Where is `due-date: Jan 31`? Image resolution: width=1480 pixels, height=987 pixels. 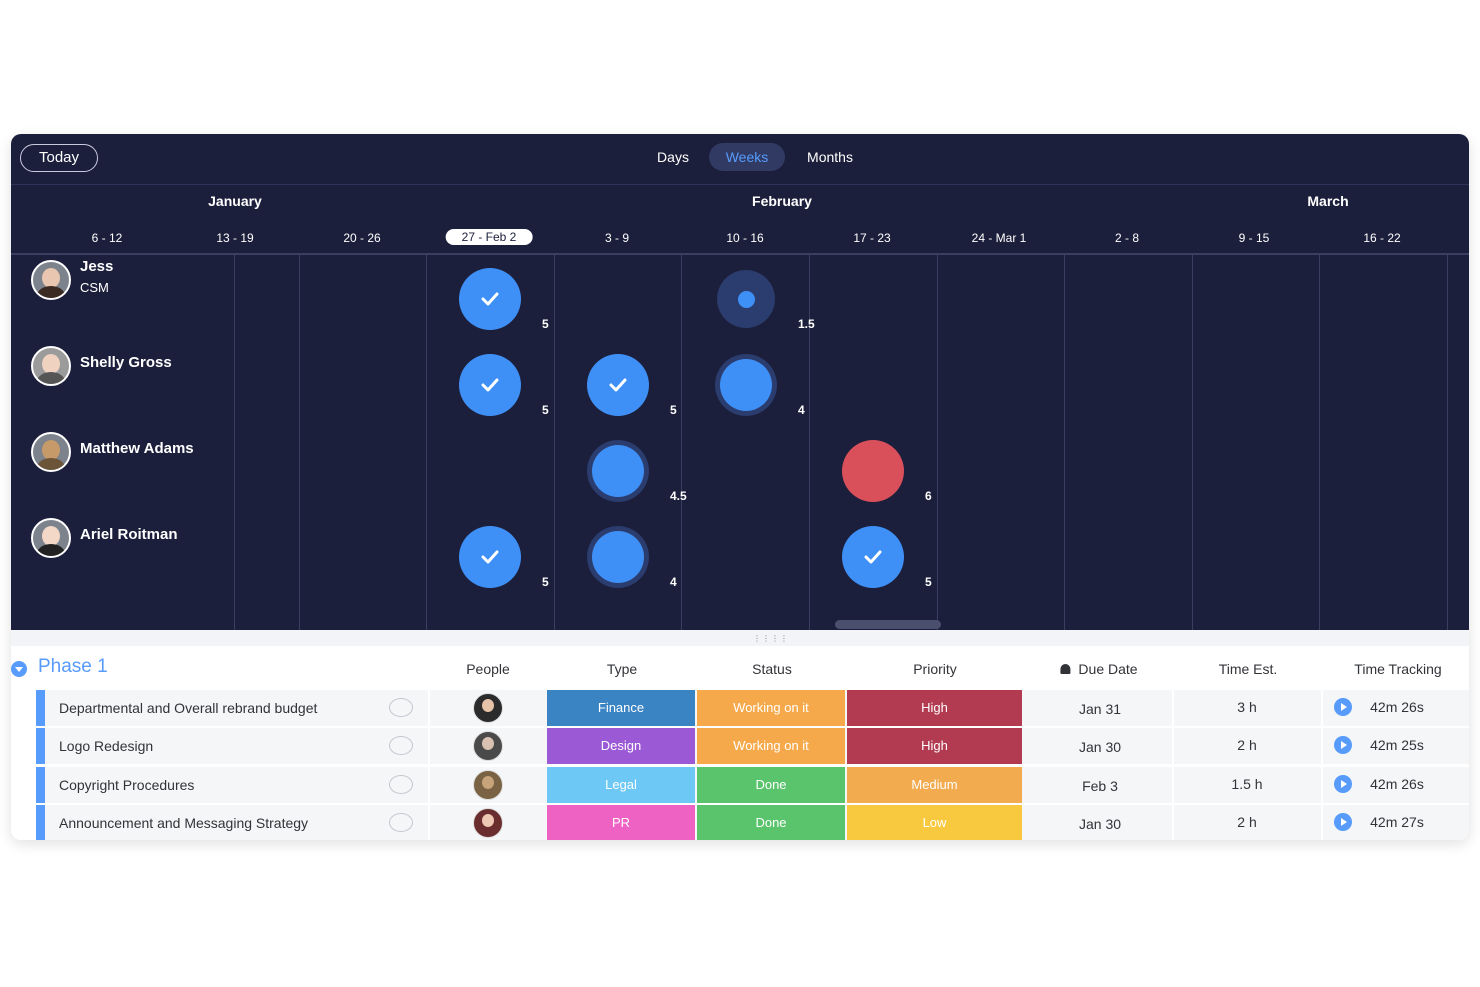
due-date: Jan 31 is located at coordinates (1100, 709).